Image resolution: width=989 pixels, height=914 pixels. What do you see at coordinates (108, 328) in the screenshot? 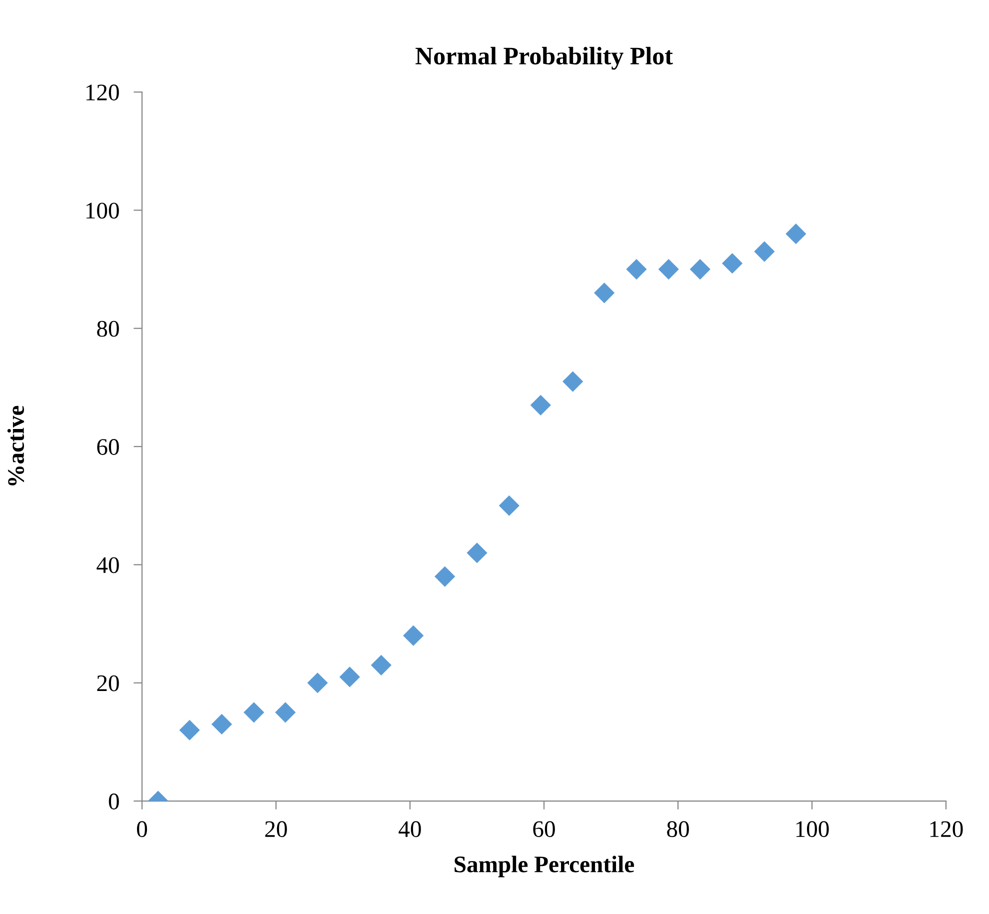
I see `y-tick-label: 80` at bounding box center [108, 328].